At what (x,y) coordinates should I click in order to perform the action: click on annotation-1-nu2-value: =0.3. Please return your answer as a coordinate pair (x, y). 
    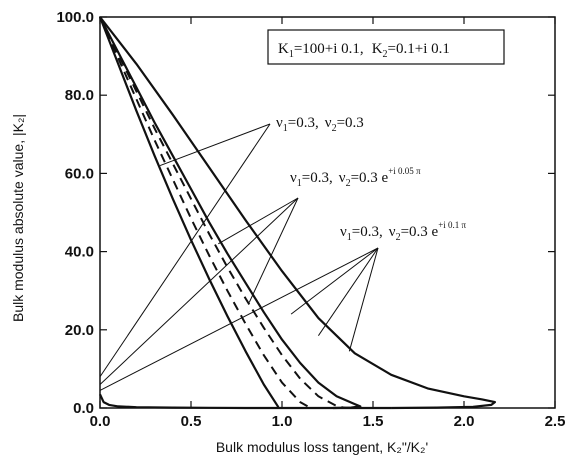
    Looking at the image, I should click on (350, 123).